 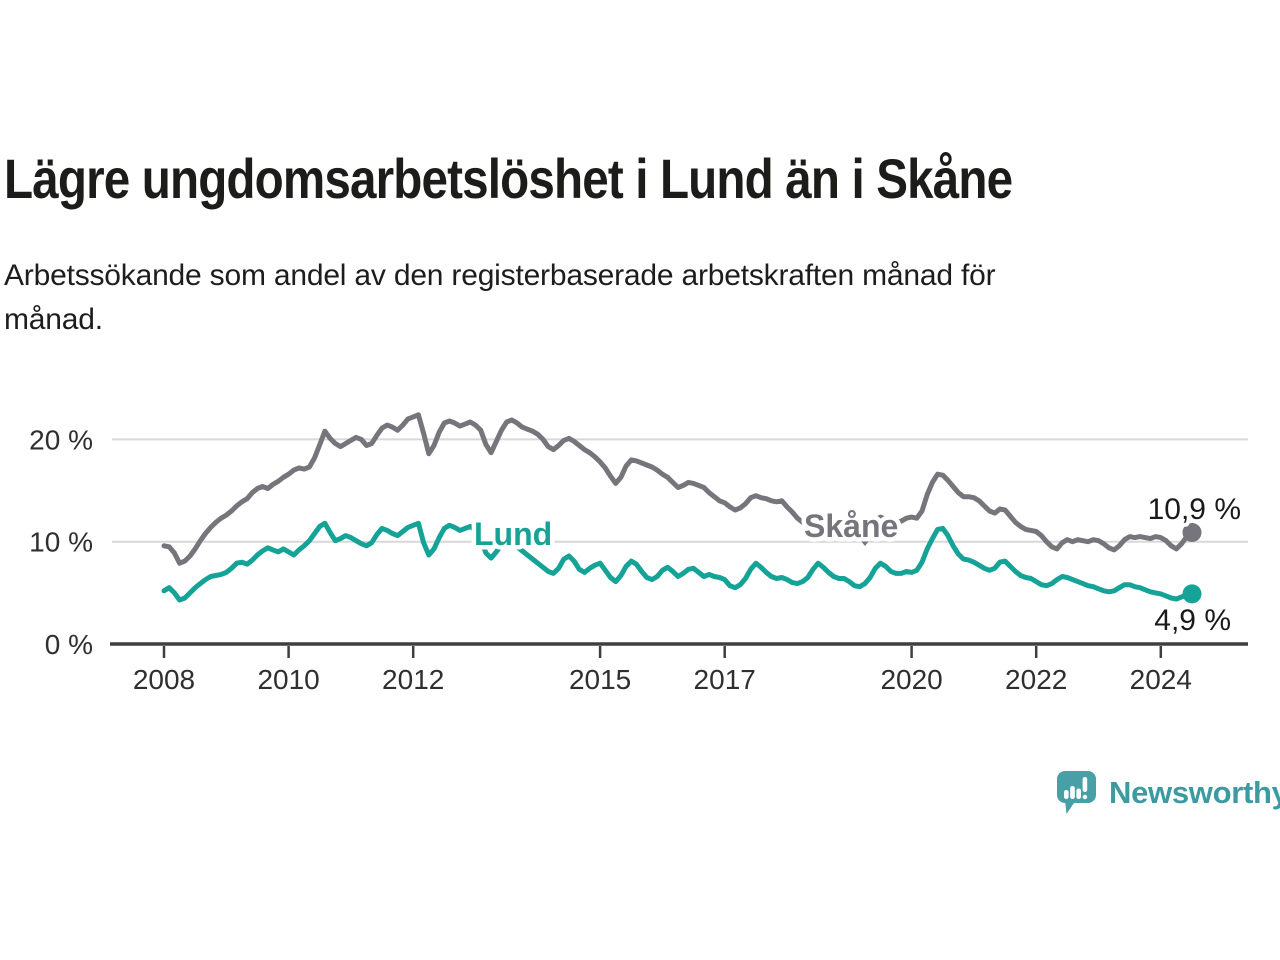 I want to click on subtitle-line-2: månad., so click(x=53, y=319).